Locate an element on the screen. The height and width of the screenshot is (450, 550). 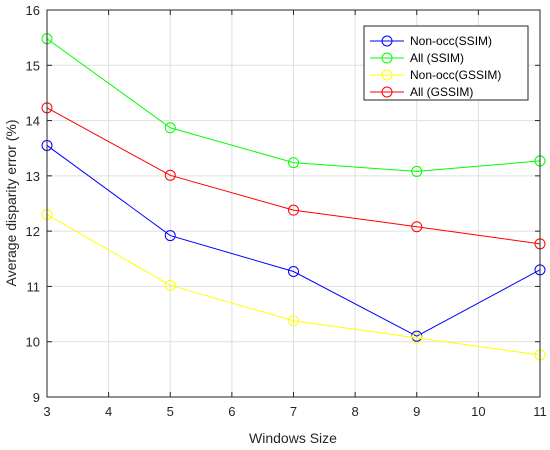
x-tick-label: 3 is located at coordinates (46, 411).